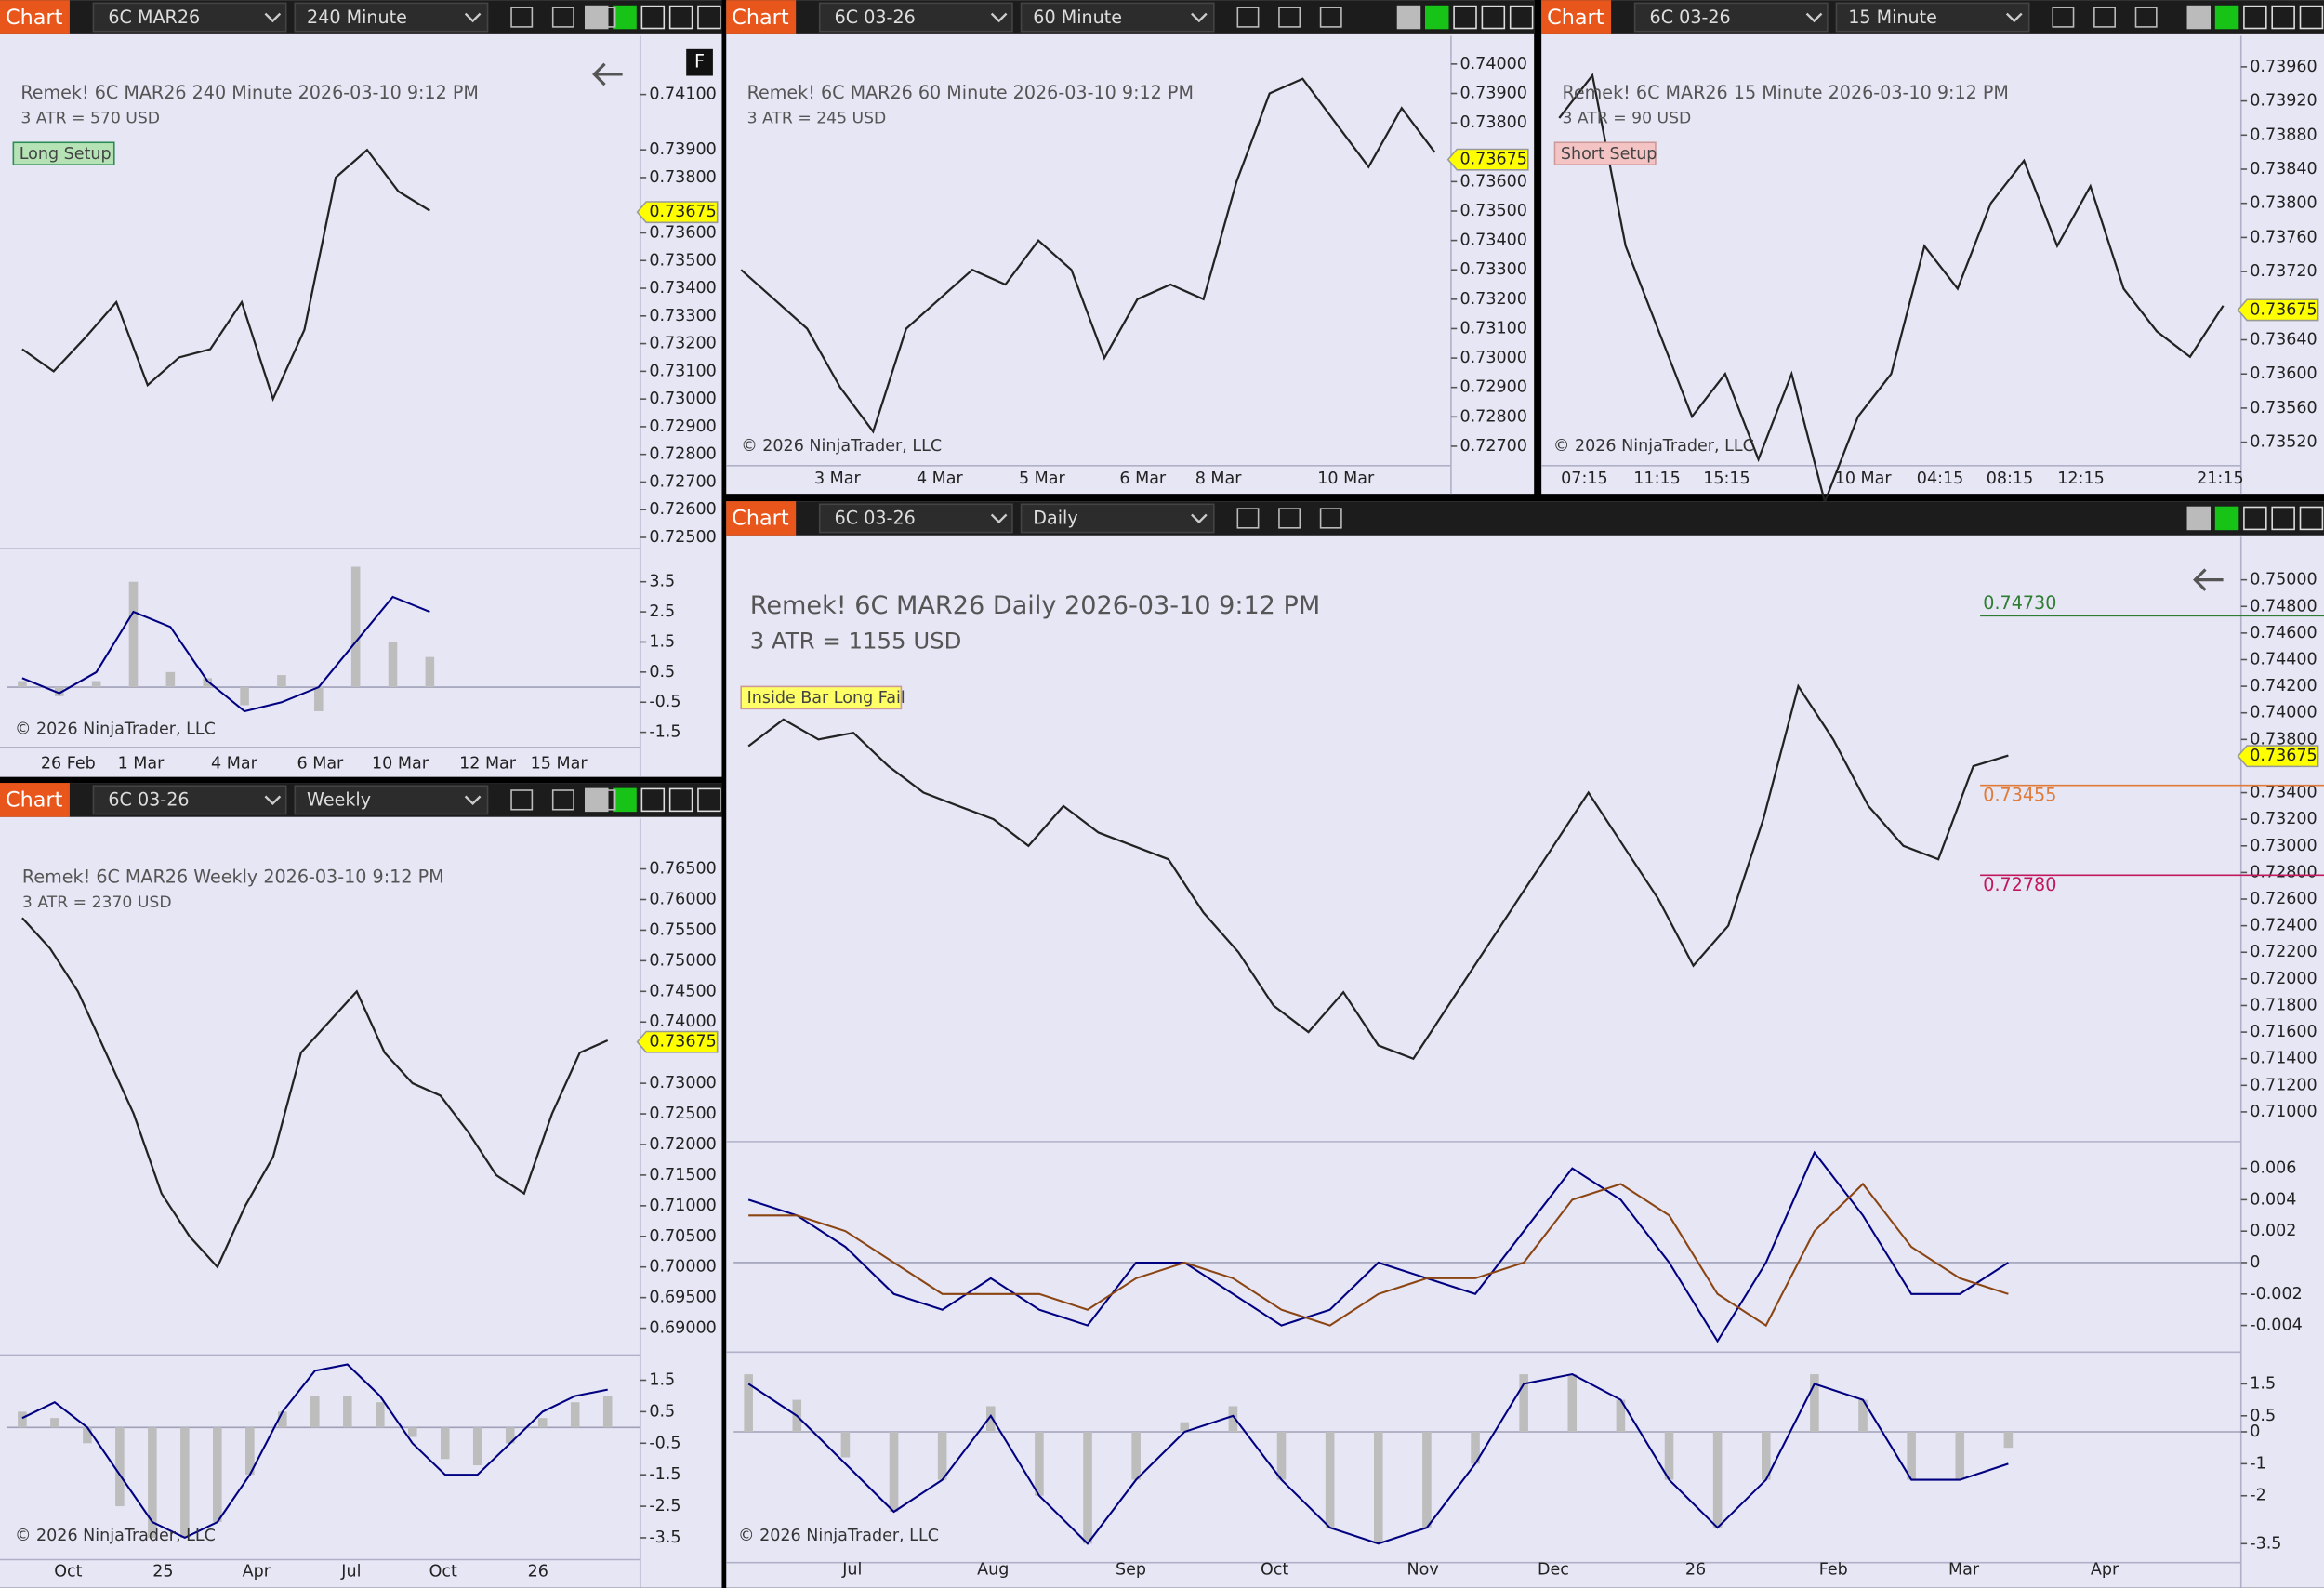  Describe the element at coordinates (940, 479) in the screenshot. I see `x-tick-label: 4 Mar` at that location.